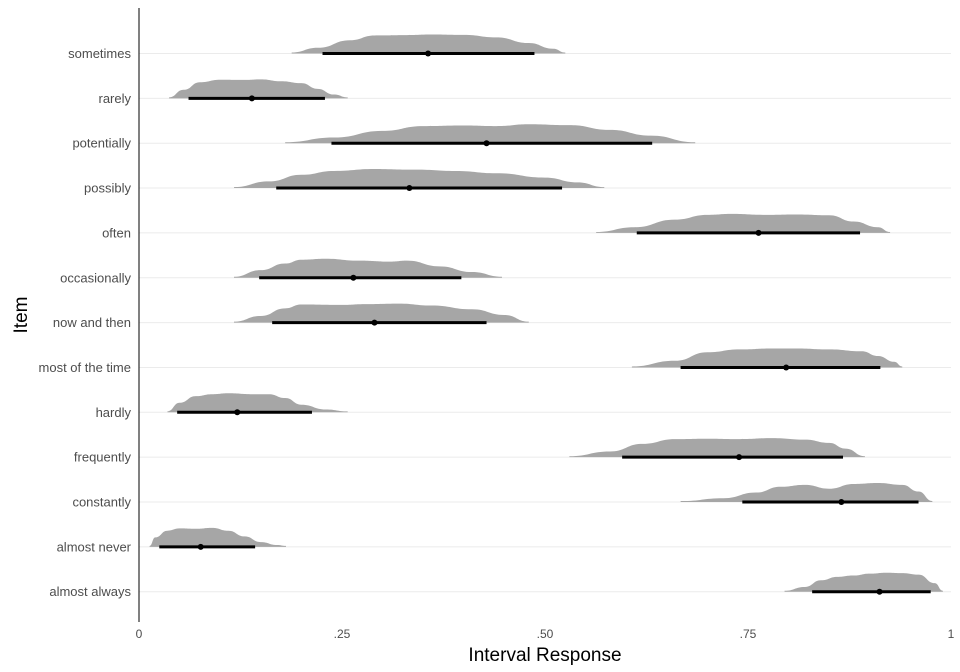 The image size is (960, 672). What do you see at coordinates (743, 223) in the screenshot?
I see `density-often` at bounding box center [743, 223].